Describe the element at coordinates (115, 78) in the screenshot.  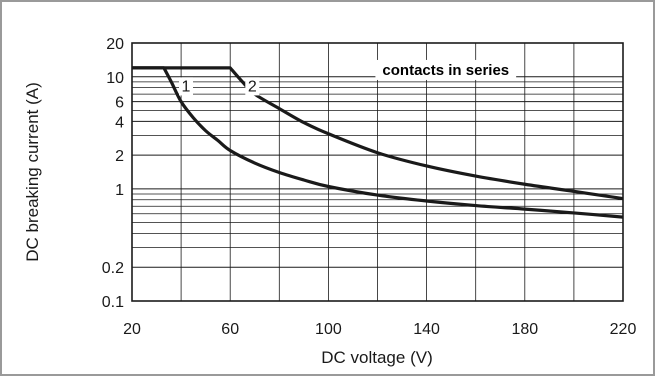
I see `y-tick-label-10: 10` at that location.